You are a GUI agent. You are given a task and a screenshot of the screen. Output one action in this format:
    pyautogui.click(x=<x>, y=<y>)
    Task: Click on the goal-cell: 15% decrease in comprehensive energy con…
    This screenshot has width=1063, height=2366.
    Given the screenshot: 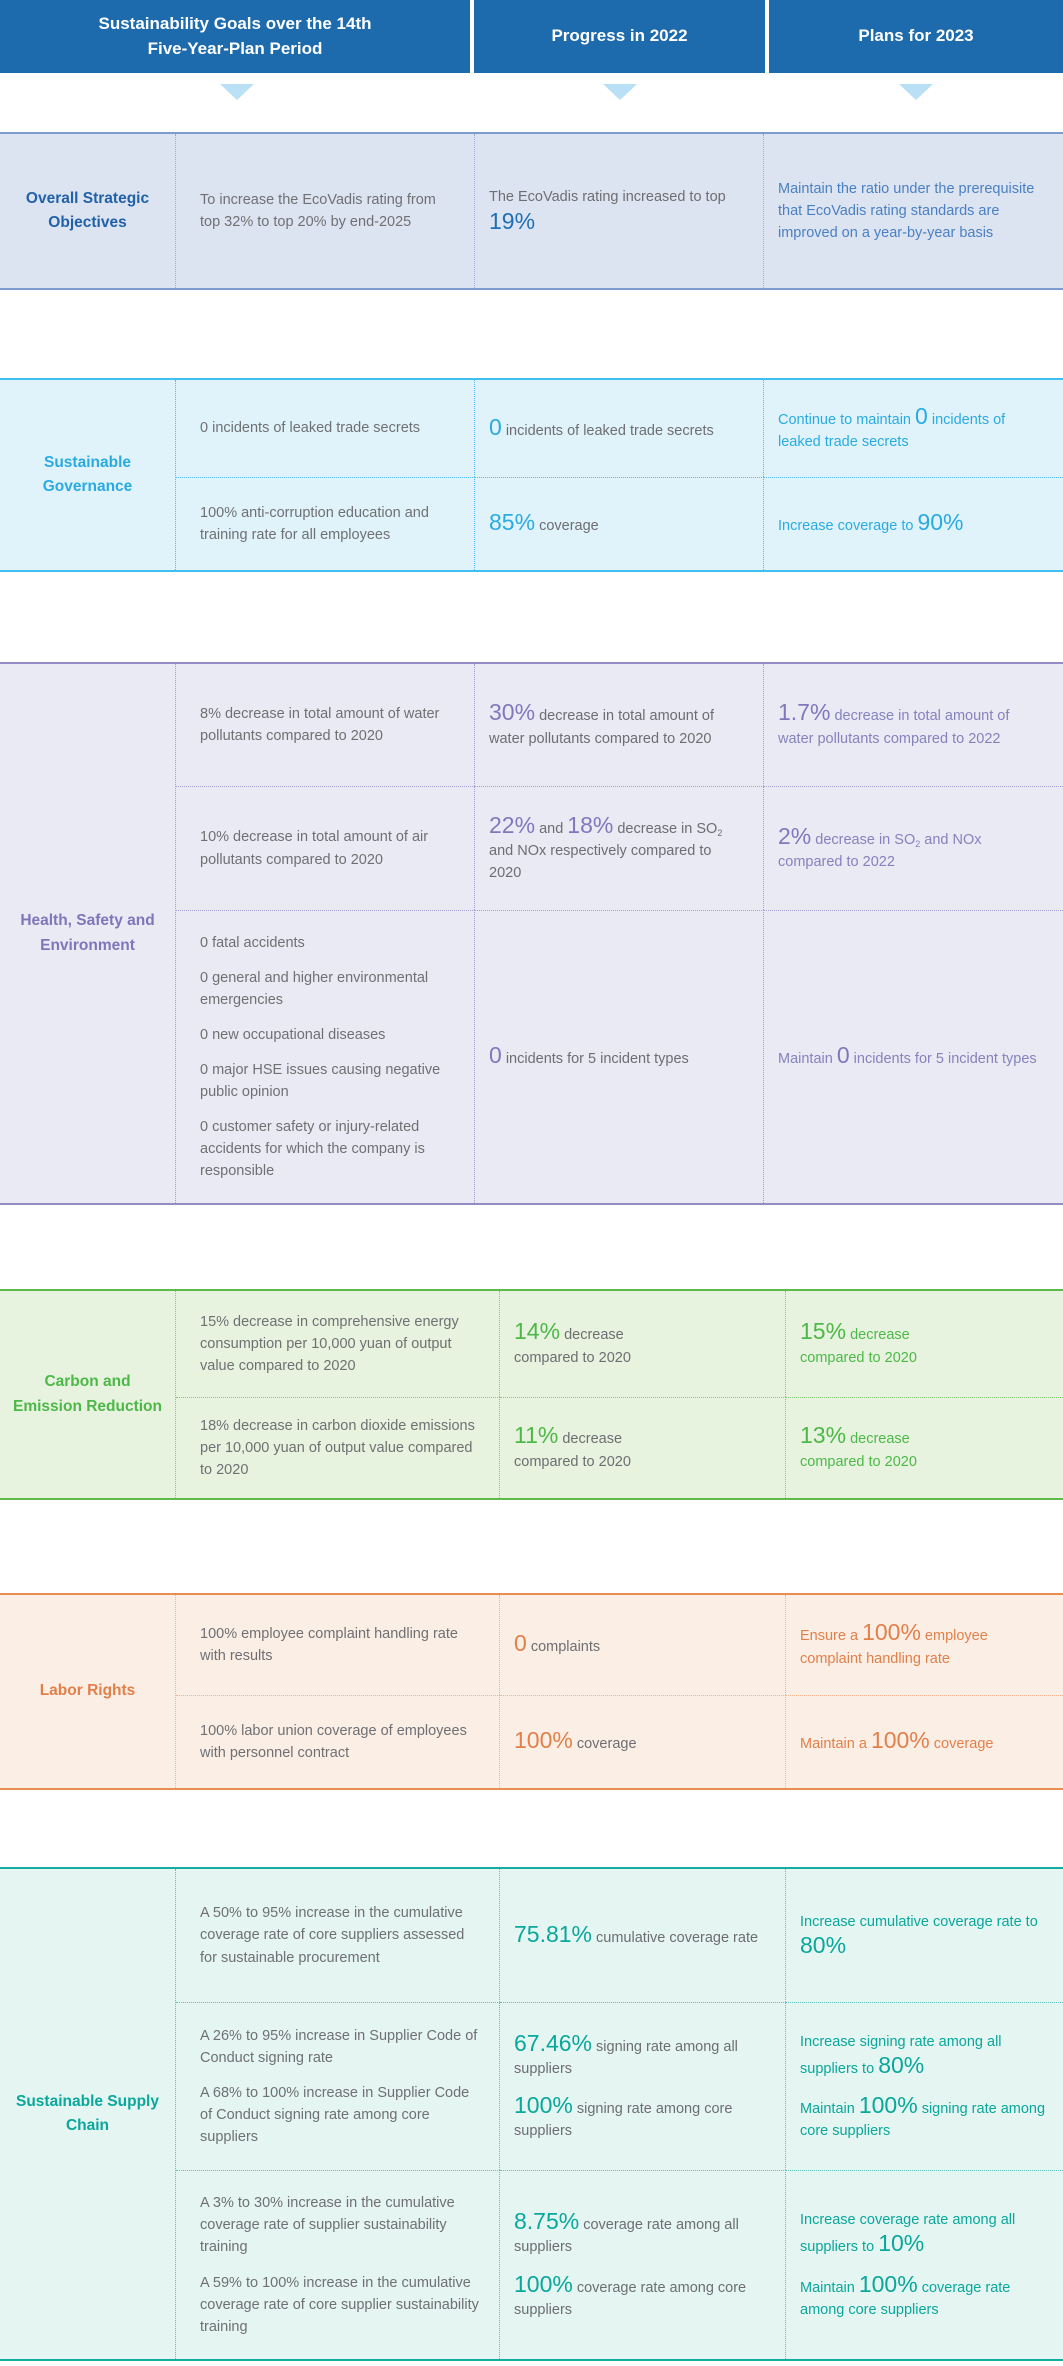 What is the action you would take?
    pyautogui.click(x=338, y=1344)
    